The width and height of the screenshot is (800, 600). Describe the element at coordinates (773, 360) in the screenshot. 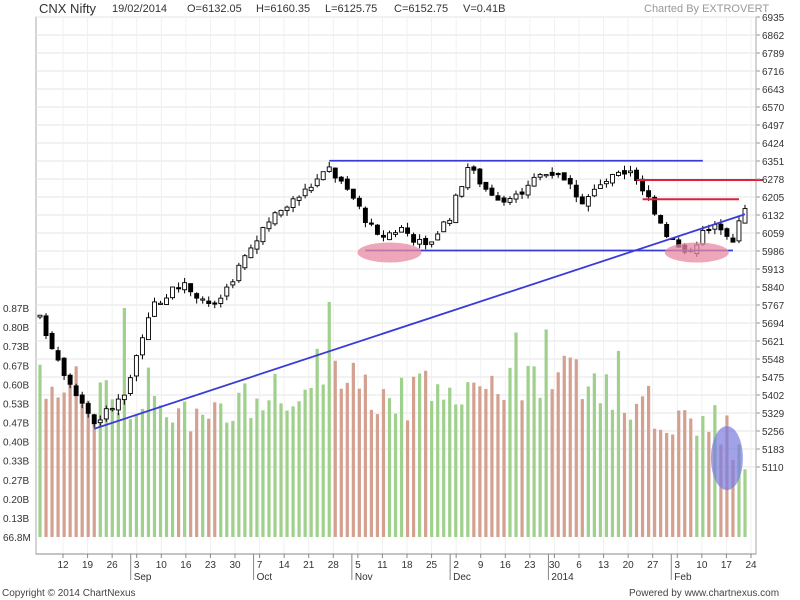

I see `price-tick-label: 5548` at that location.